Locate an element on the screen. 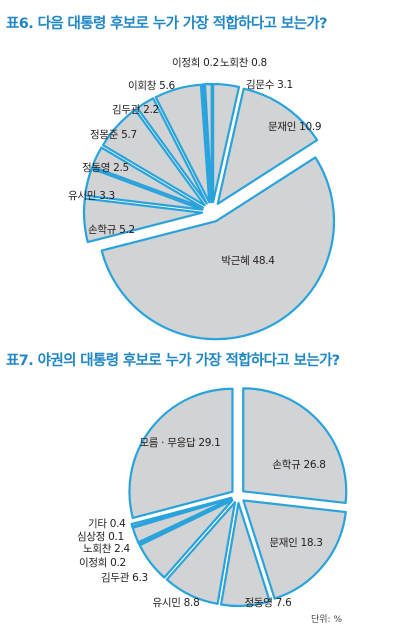 The image size is (400, 640). pie1-label-10: 노회찬 0.8 is located at coordinates (243, 63).